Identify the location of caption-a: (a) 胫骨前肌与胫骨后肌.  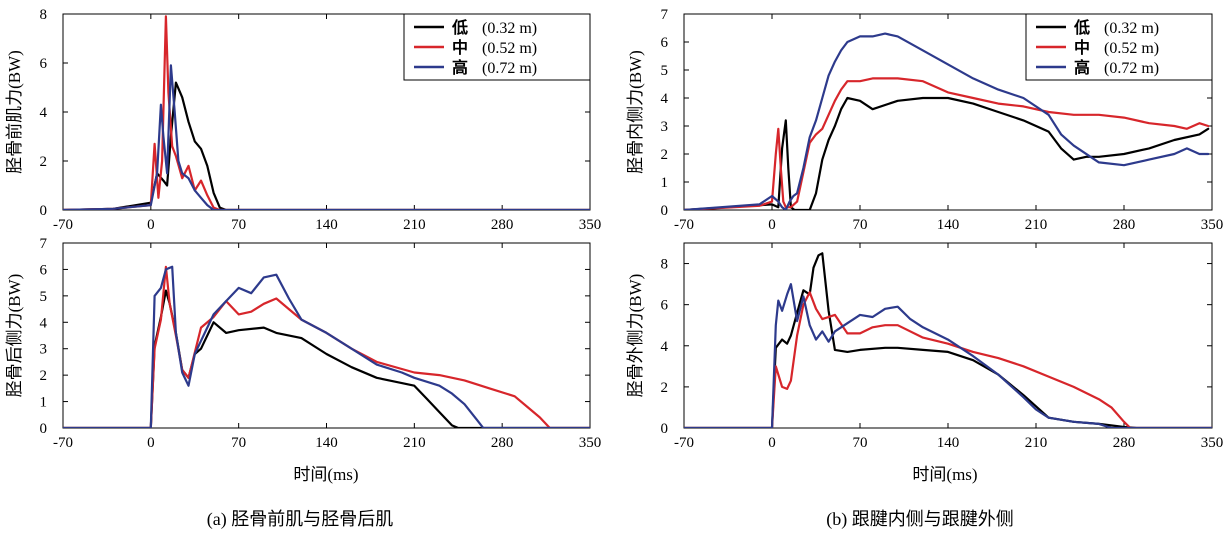
(300, 519).